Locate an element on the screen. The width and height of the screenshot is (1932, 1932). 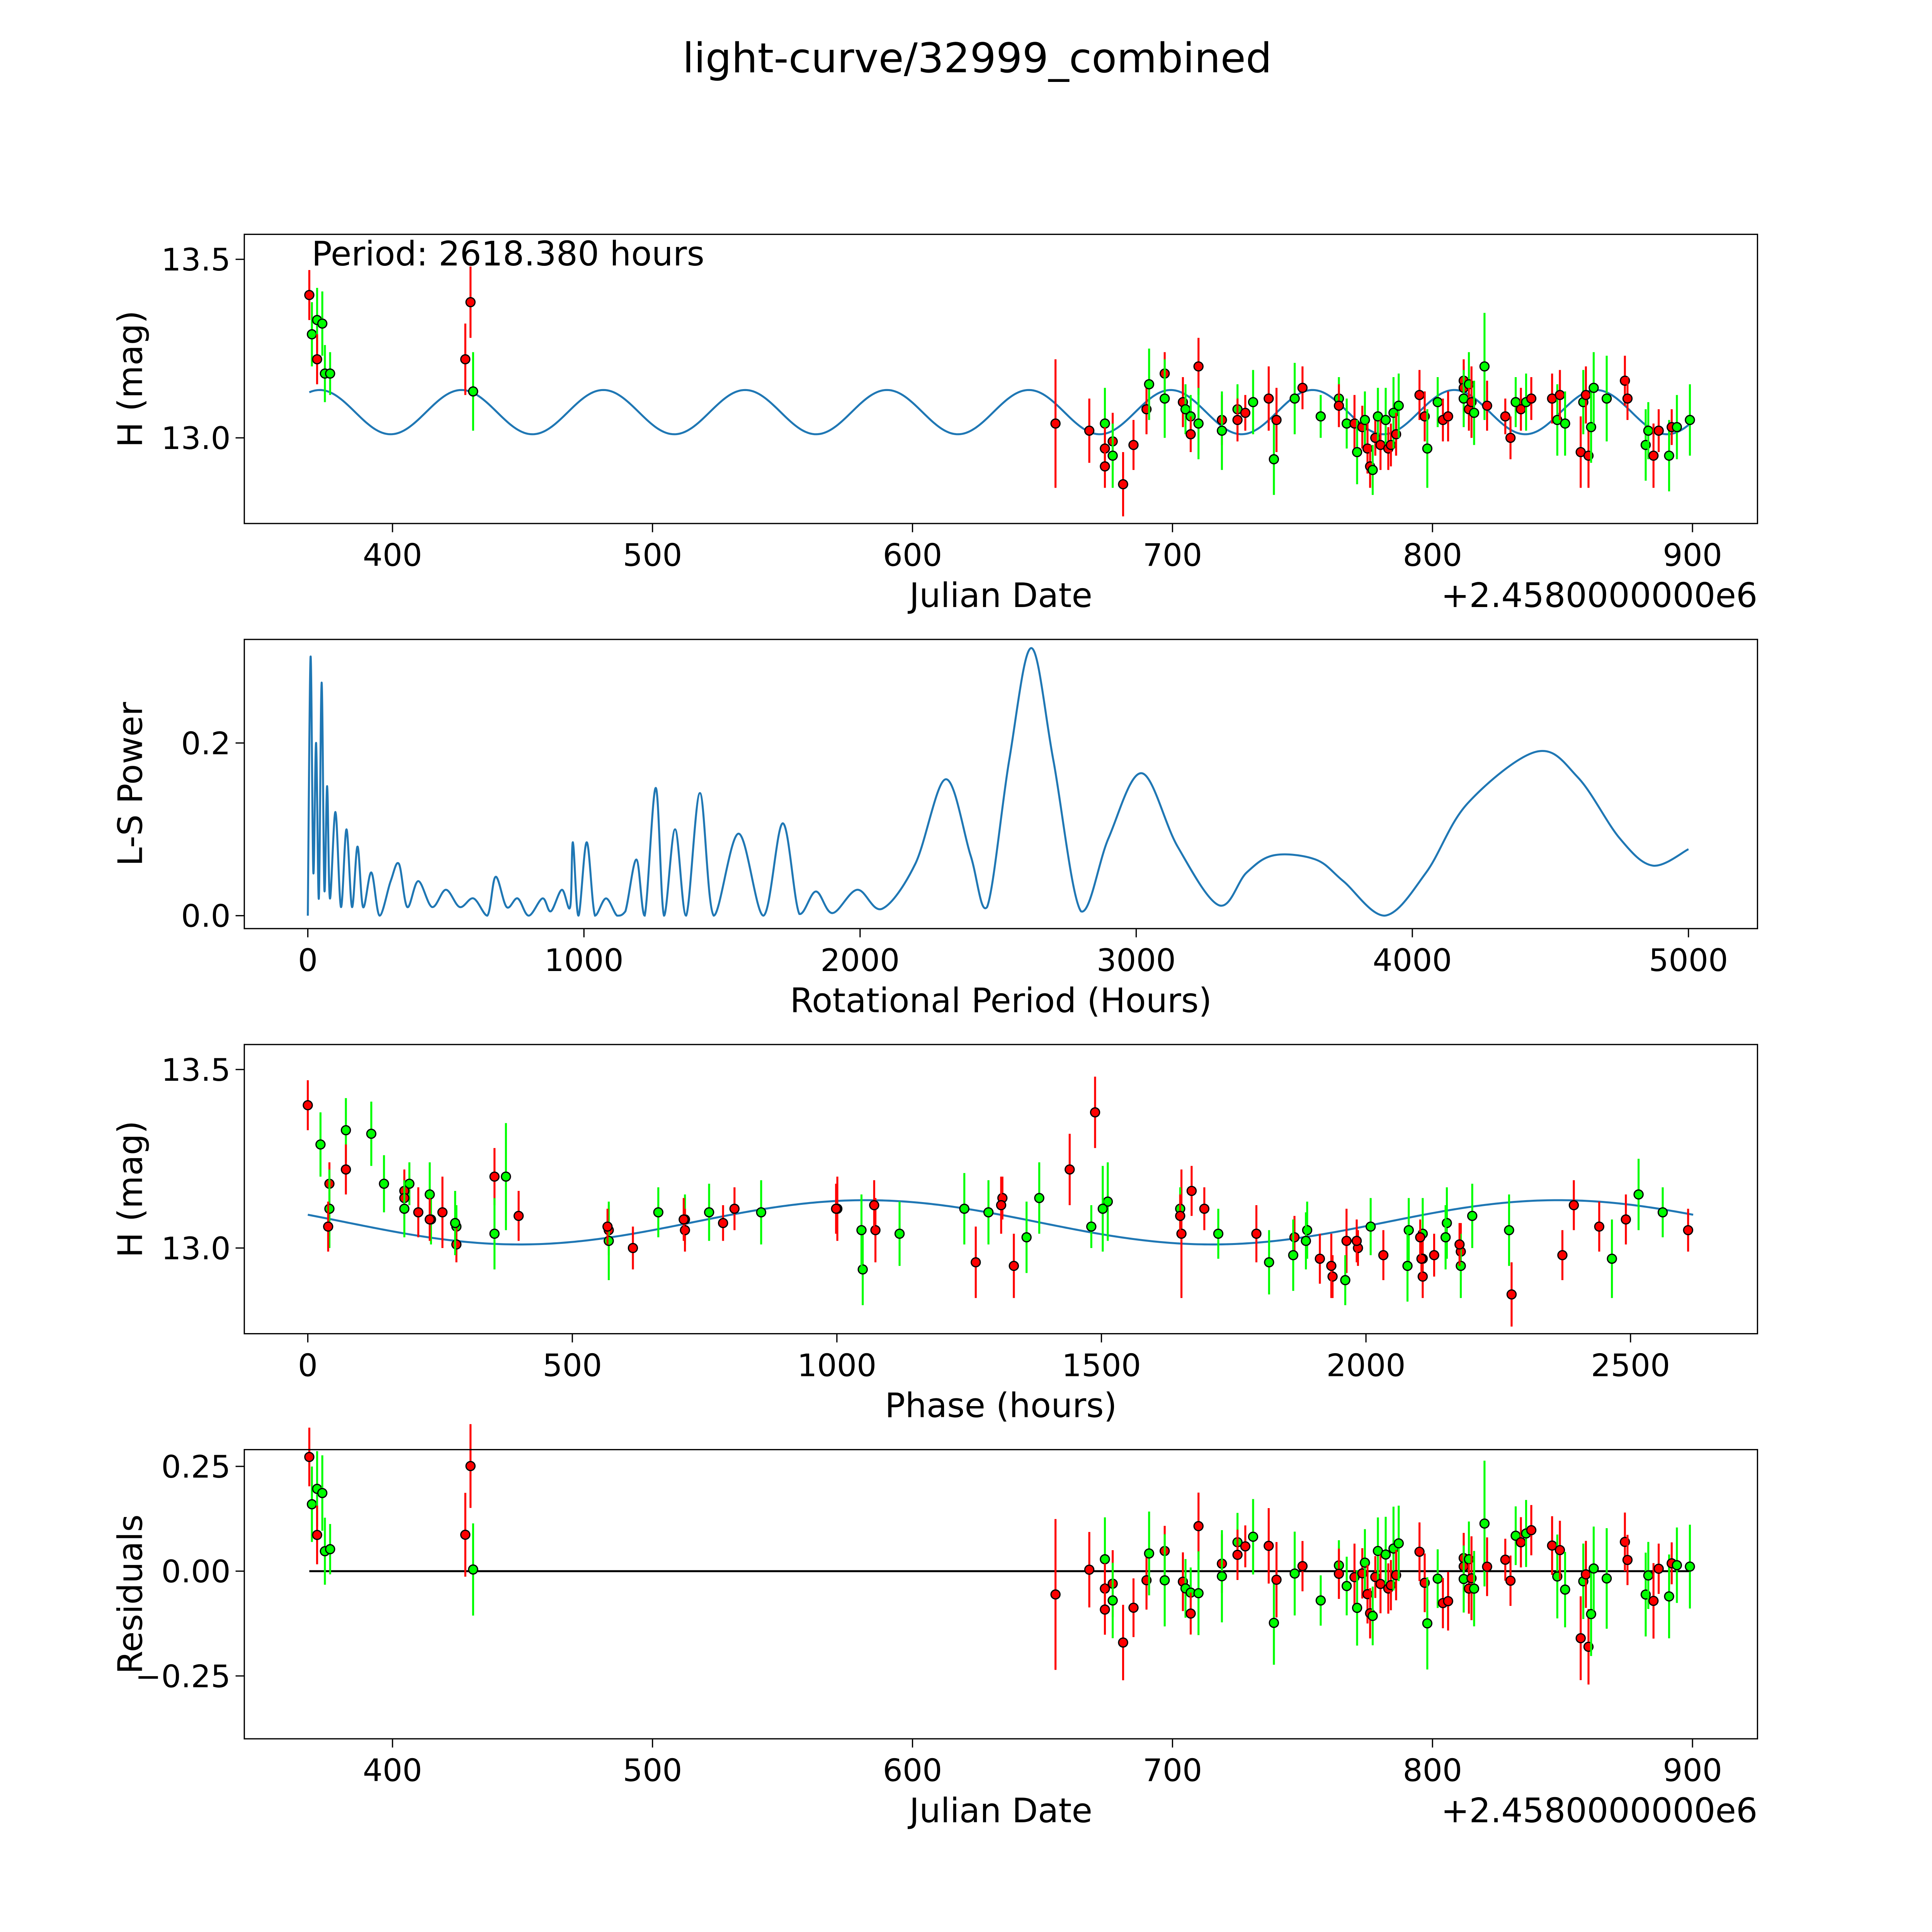
x-tick-label: 4000 is located at coordinates (1412, 961).